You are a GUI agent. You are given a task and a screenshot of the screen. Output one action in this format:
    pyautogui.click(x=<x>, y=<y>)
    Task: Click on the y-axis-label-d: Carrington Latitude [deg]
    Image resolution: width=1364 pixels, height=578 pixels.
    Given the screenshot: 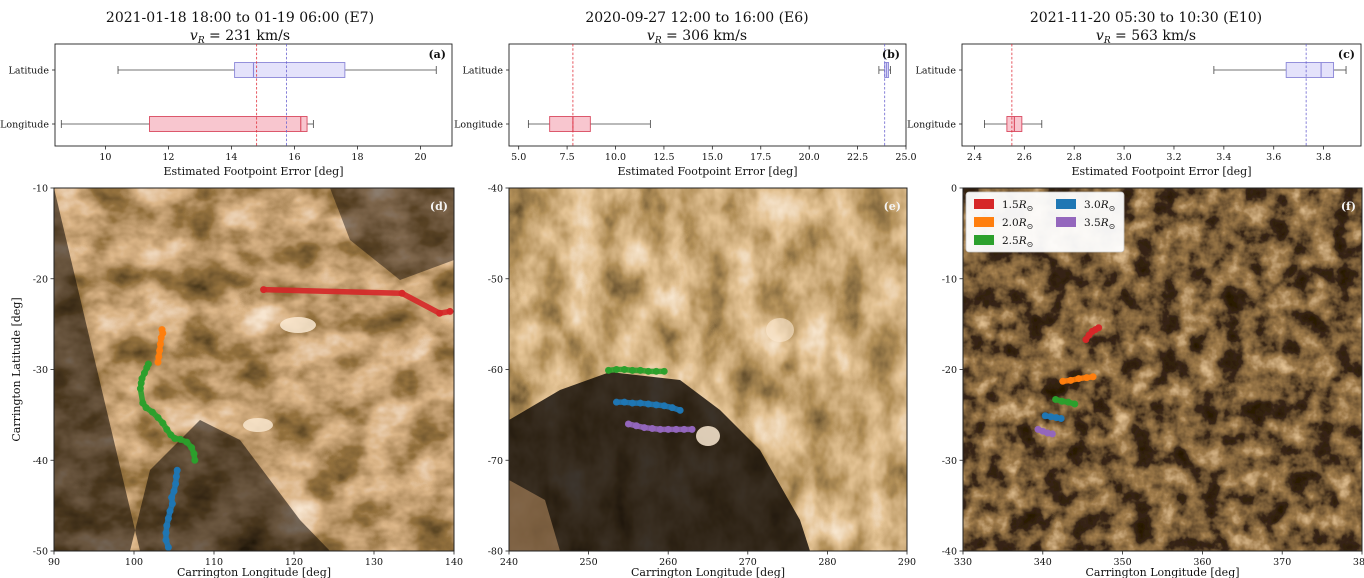 What is the action you would take?
    pyautogui.click(x=16, y=369)
    